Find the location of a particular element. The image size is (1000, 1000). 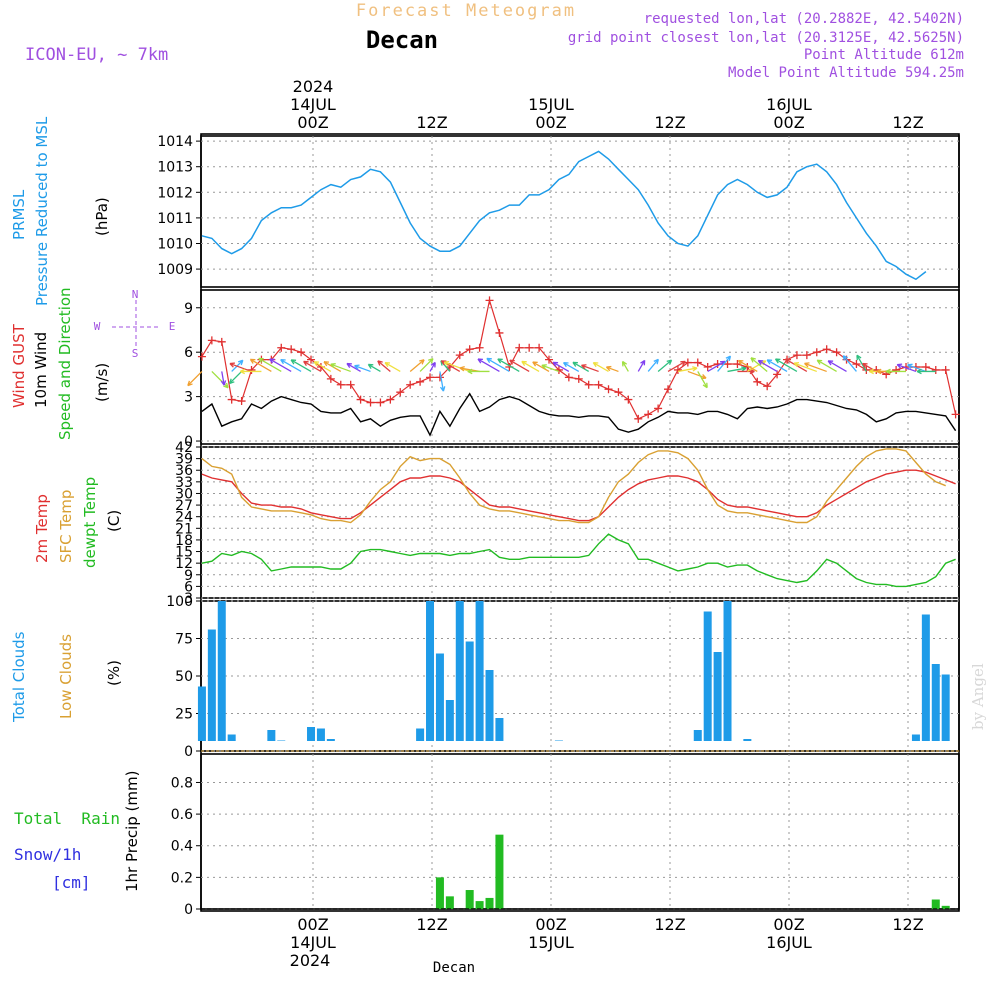

ytick-label: 0.2 is located at coordinates (182, 878).